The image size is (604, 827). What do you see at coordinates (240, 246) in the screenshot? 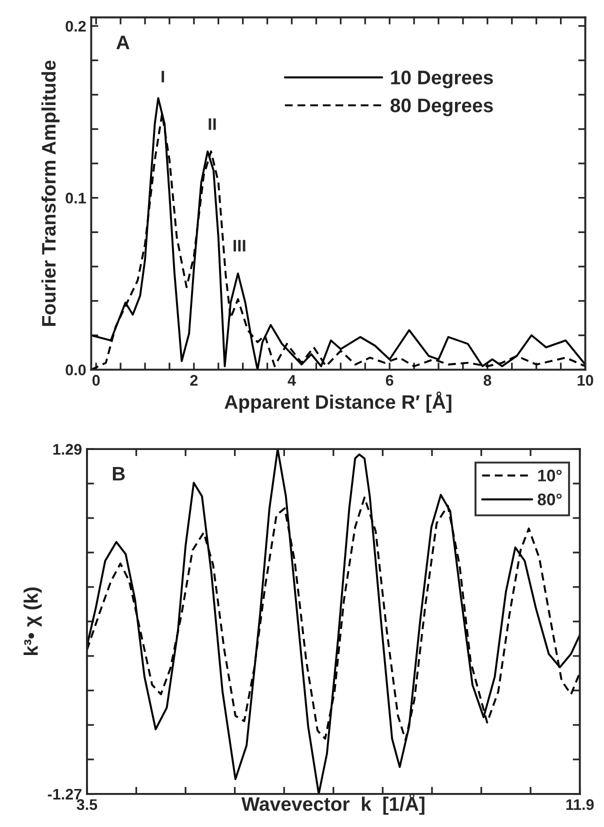
I see `annotation: III` at bounding box center [240, 246].